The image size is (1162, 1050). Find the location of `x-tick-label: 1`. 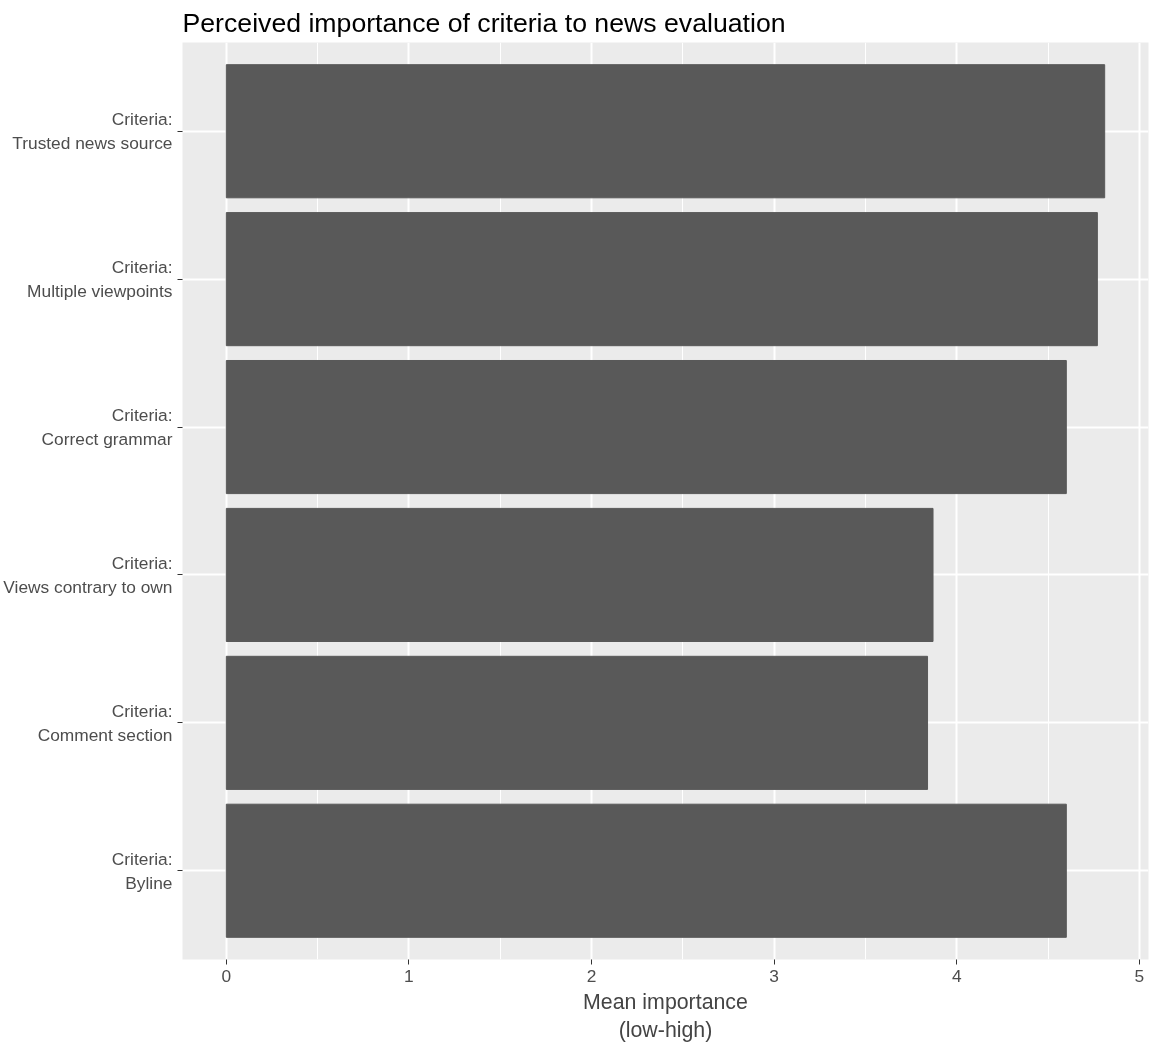

x-tick-label: 1 is located at coordinates (409, 975).